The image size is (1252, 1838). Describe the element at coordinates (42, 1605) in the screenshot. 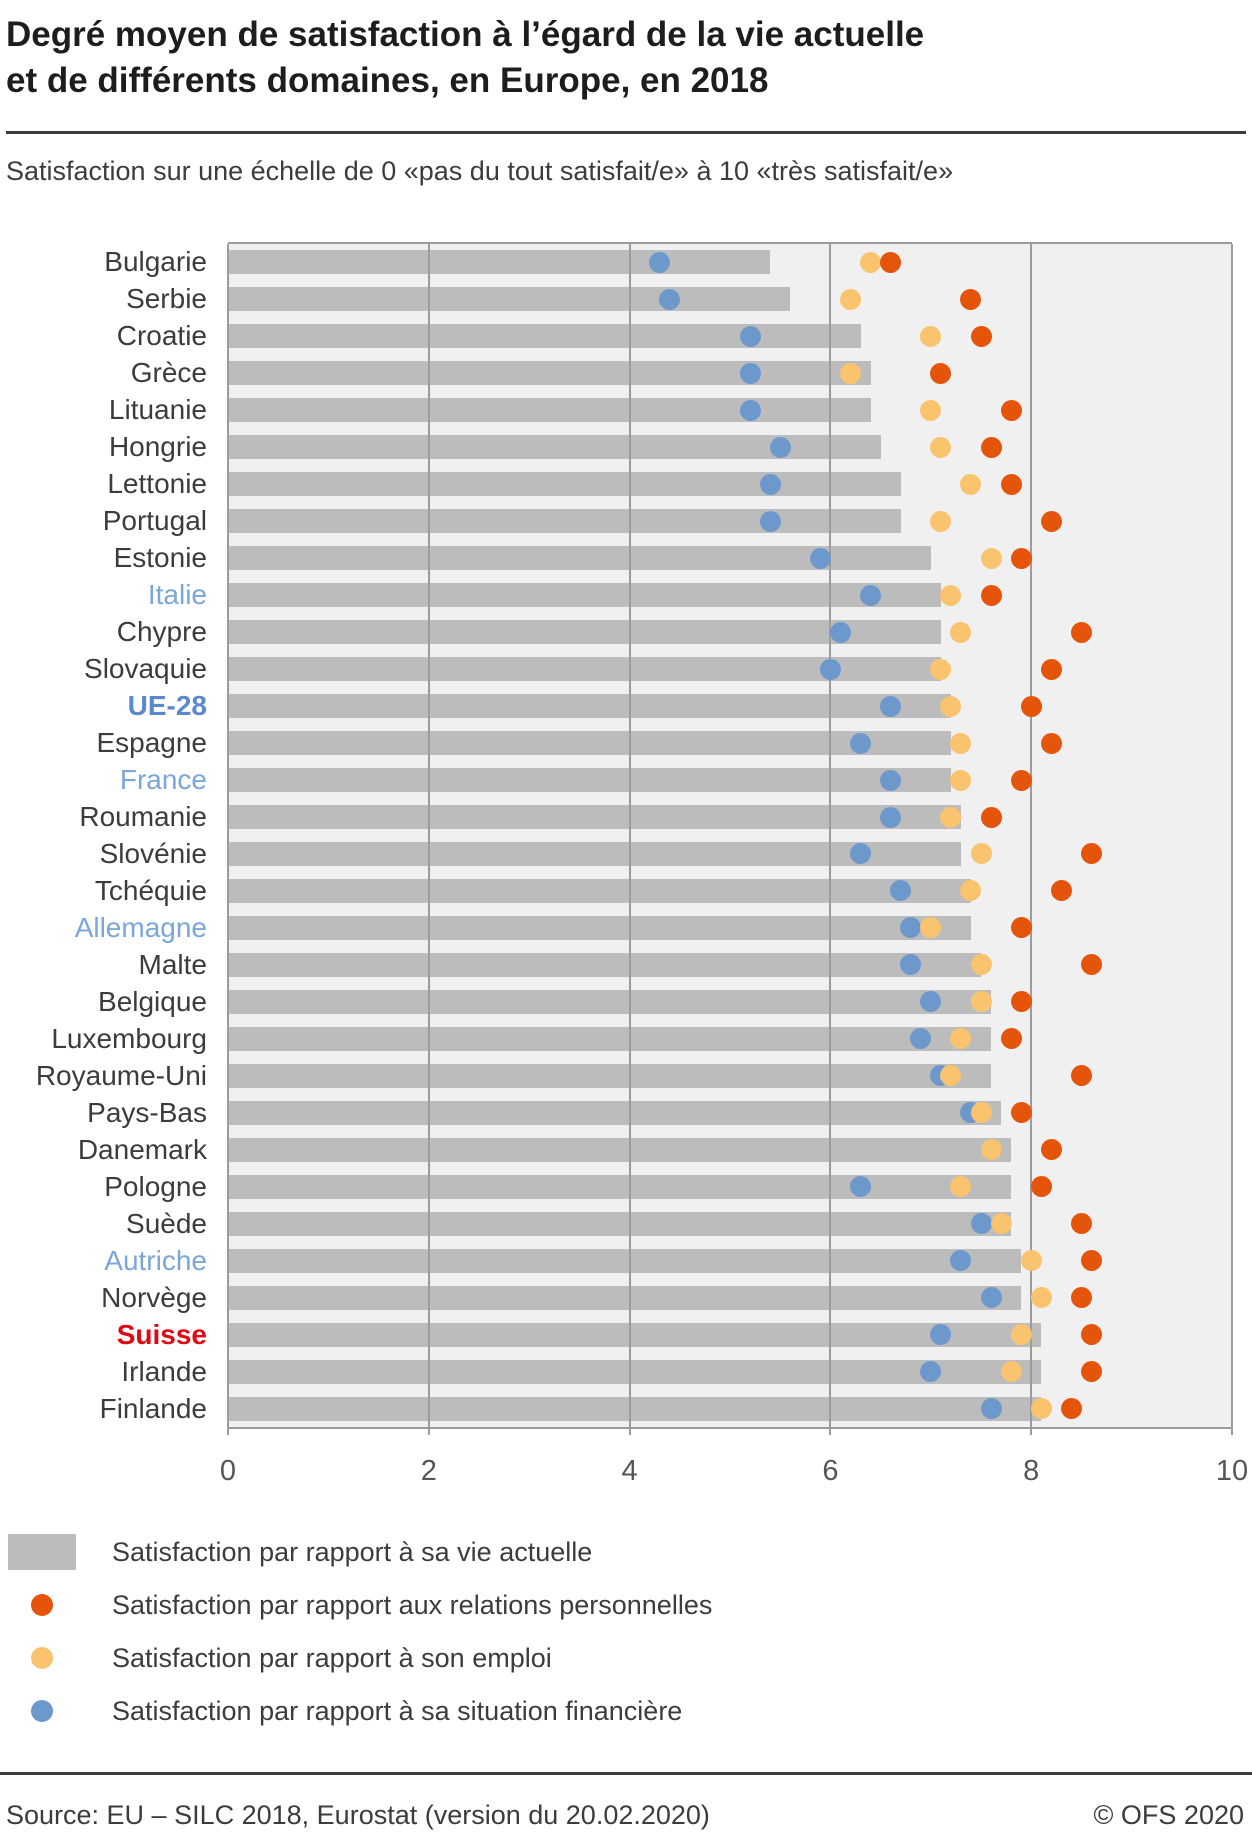

I see `legend-dot-swatch` at that location.